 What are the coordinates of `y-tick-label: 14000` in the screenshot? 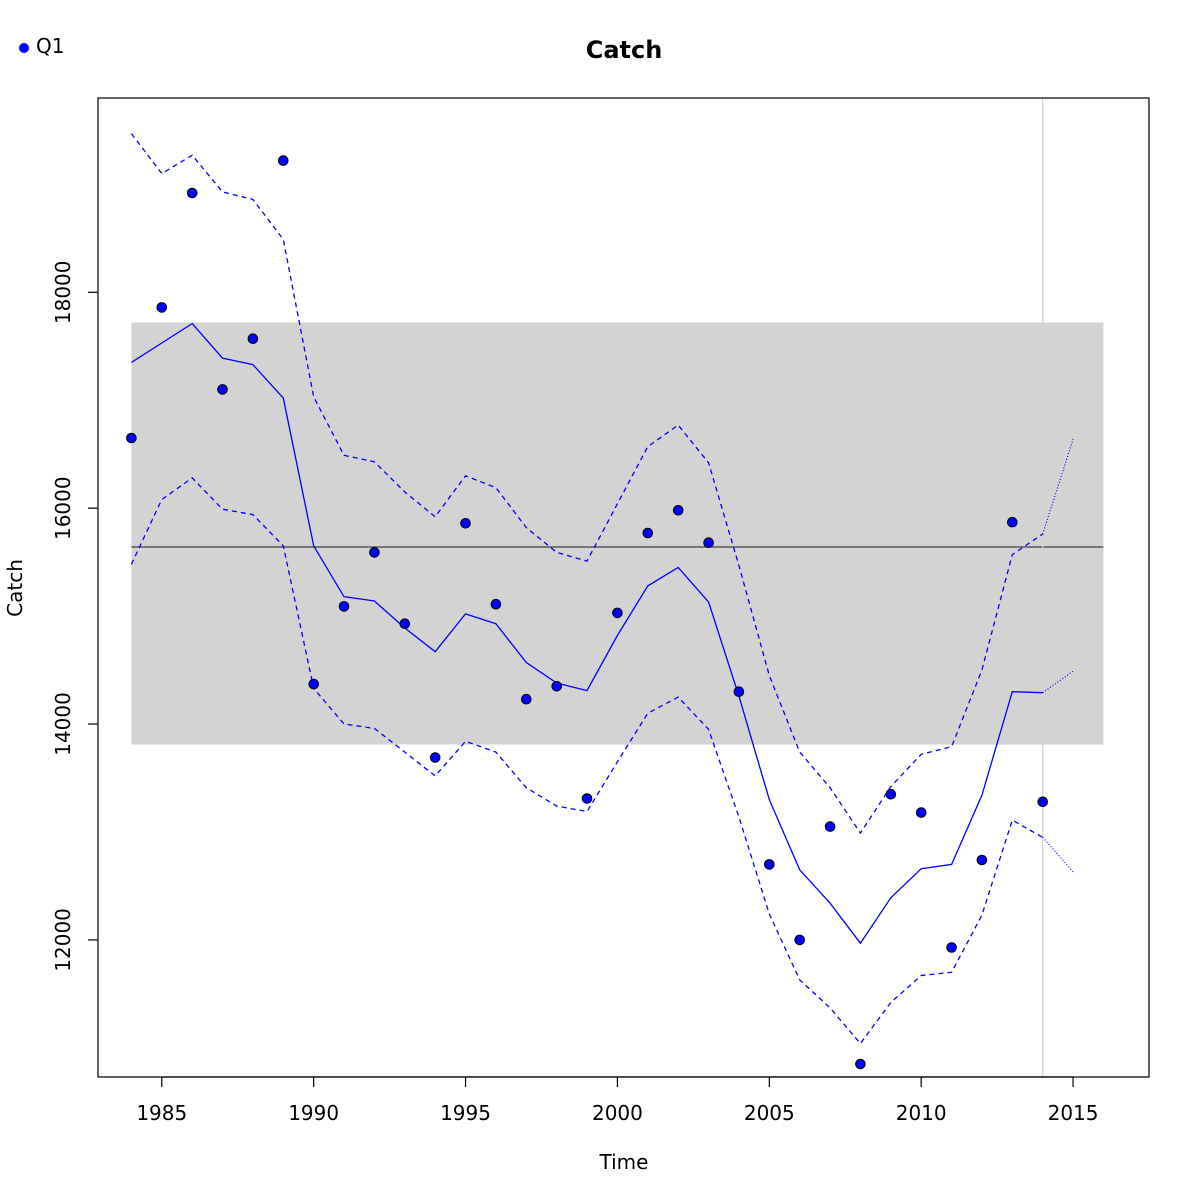 It's located at (63, 724).